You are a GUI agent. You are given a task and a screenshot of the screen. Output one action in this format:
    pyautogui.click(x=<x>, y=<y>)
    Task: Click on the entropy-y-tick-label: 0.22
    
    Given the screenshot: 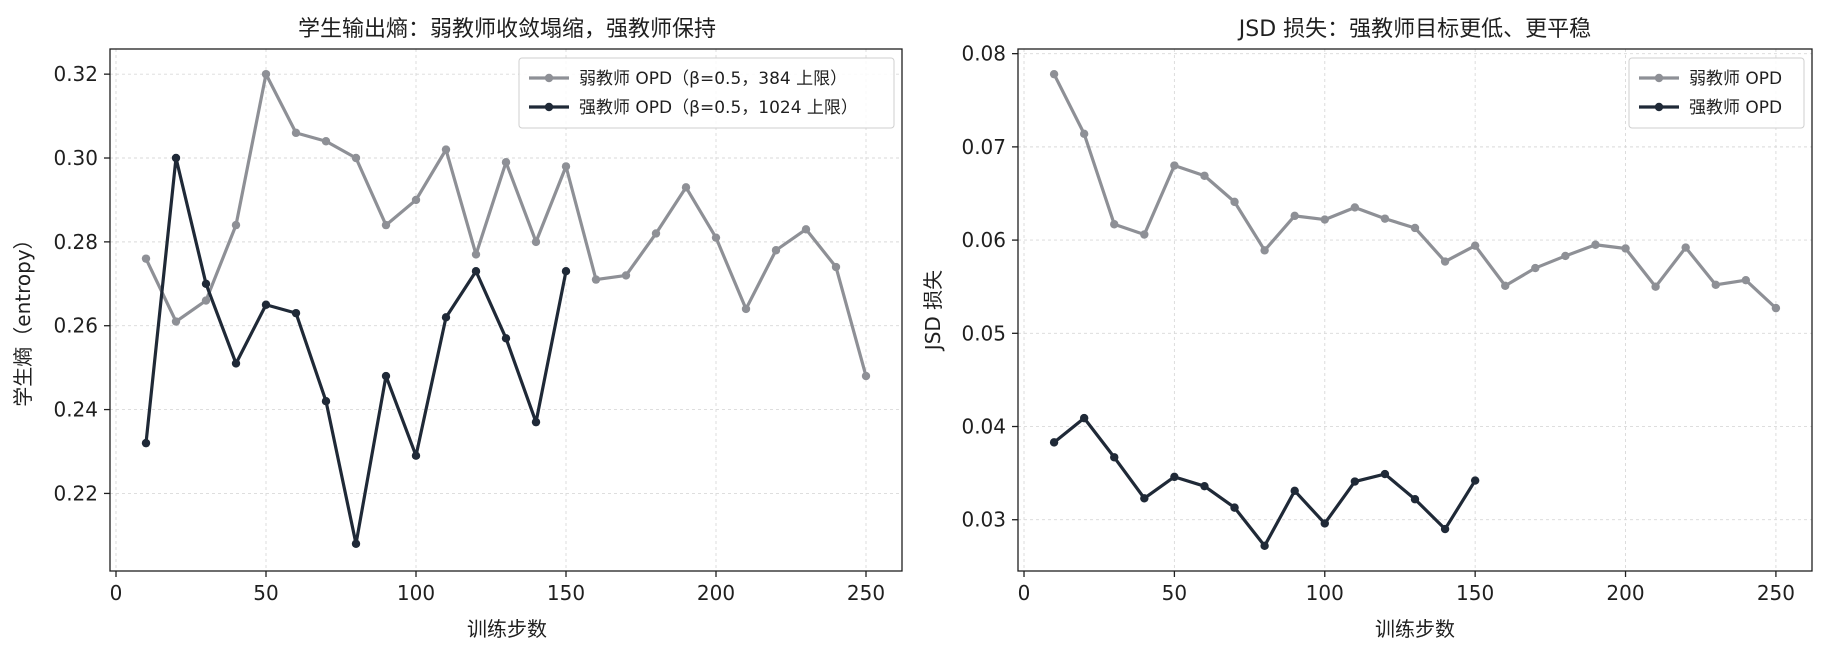 What is the action you would take?
    pyautogui.click(x=75, y=493)
    